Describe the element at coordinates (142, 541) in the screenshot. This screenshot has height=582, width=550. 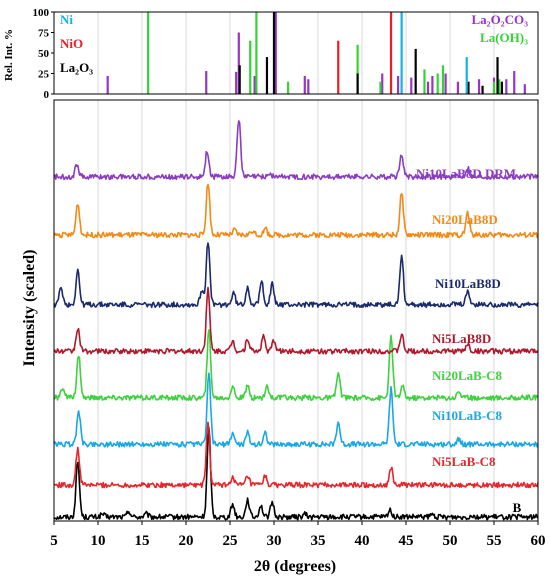
I see `xrd-x-tick-label: 15` at that location.